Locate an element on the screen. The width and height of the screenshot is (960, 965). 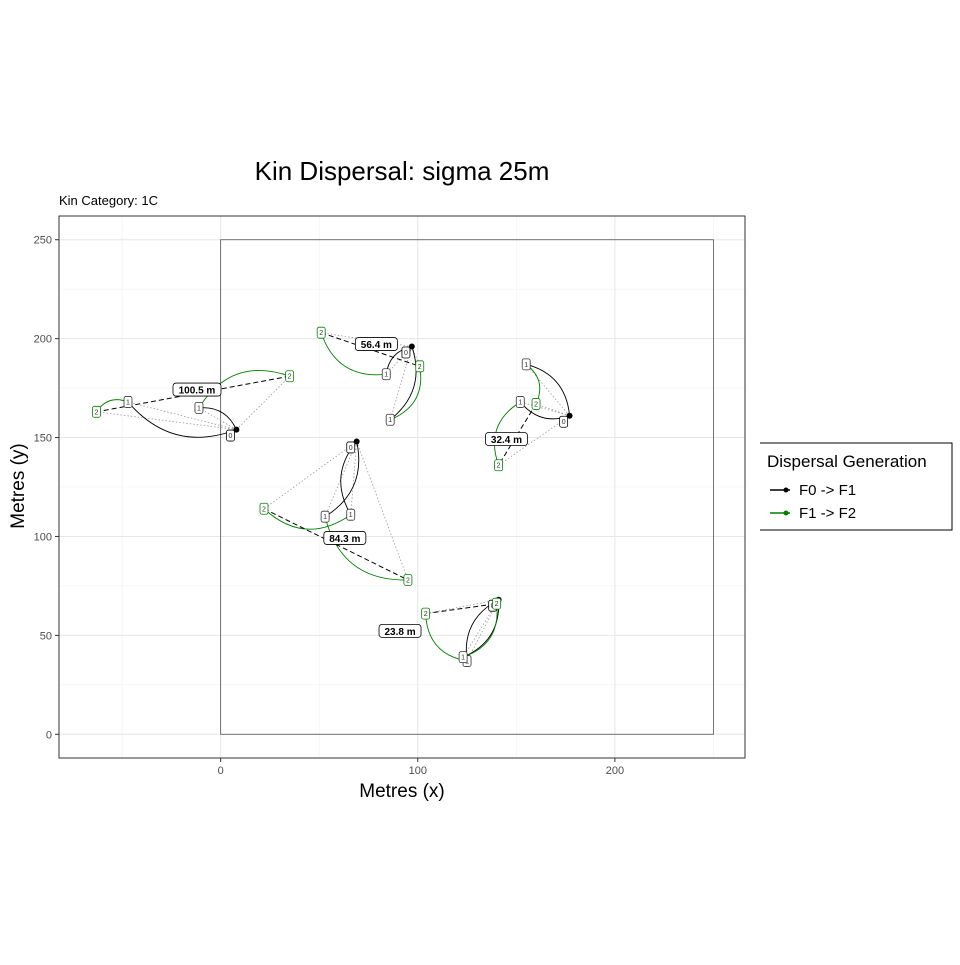
family-5-distance-label: 23.8 m is located at coordinates (400, 631).